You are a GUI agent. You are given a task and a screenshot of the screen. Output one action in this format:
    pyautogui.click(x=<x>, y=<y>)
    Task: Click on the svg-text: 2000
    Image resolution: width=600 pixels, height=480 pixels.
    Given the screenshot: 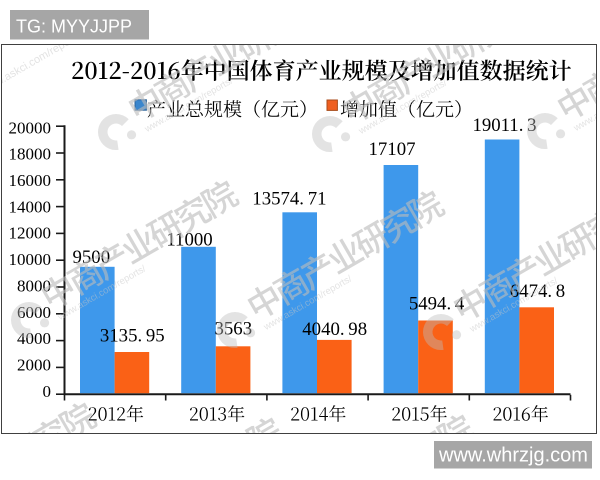 What is the action you would take?
    pyautogui.click(x=34, y=365)
    